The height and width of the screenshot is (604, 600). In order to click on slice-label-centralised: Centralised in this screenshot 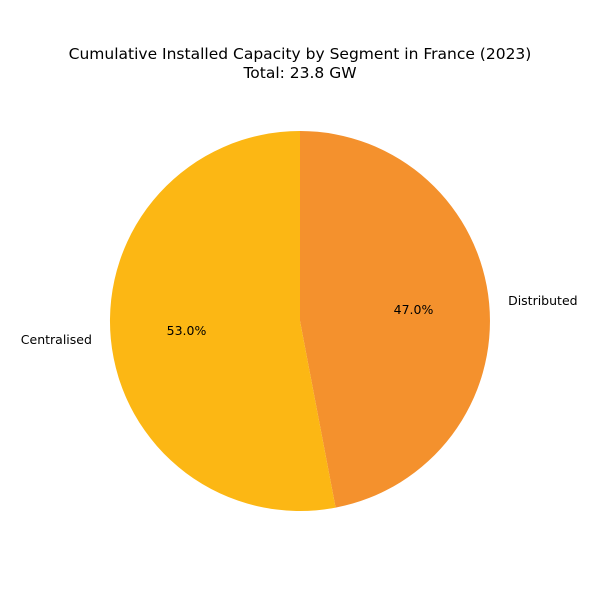, I will do `click(56, 339)`.